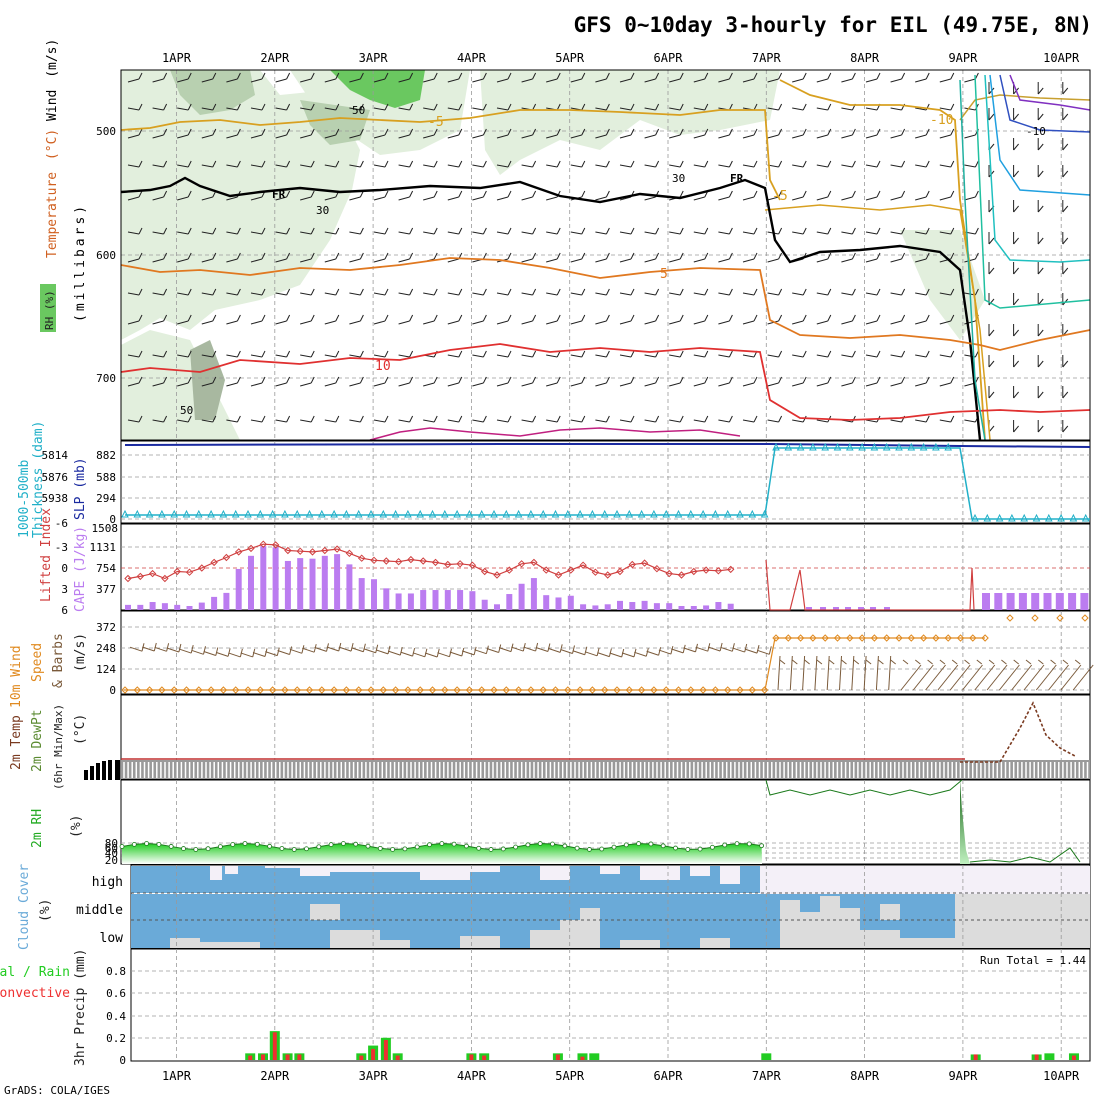 This screenshot has width=1100, height=1100. Describe the element at coordinates (582, 1058) in the screenshot. I see `precip-convective-bar` at that location.